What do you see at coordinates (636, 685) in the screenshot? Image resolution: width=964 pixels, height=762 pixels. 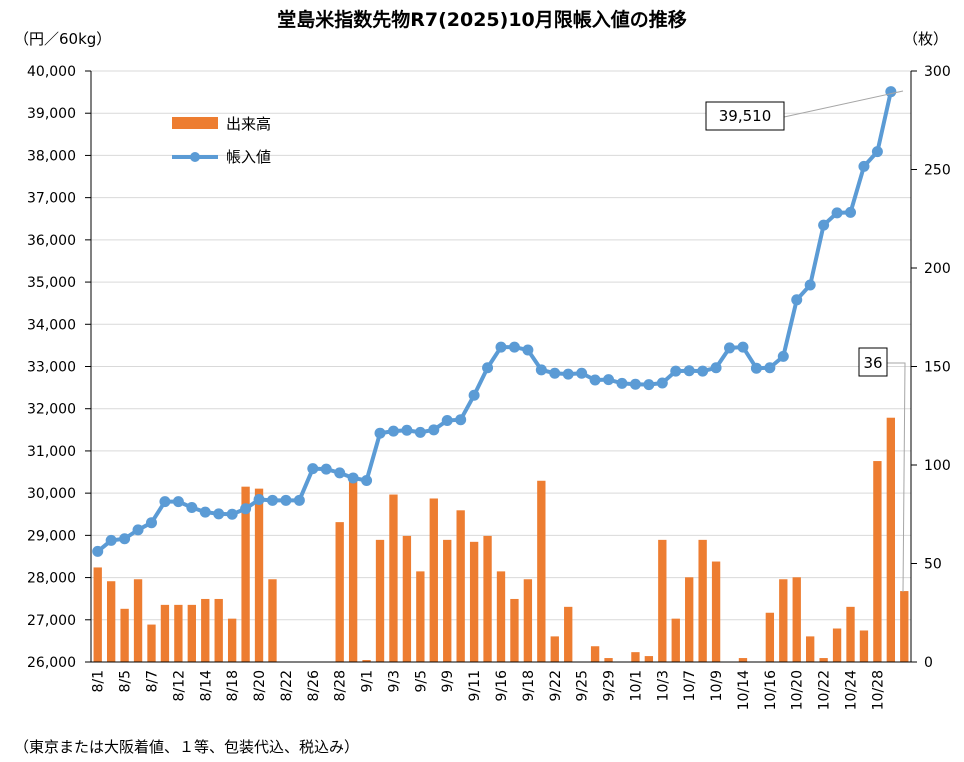 I see `x-tick-label: 10/1` at bounding box center [636, 685].